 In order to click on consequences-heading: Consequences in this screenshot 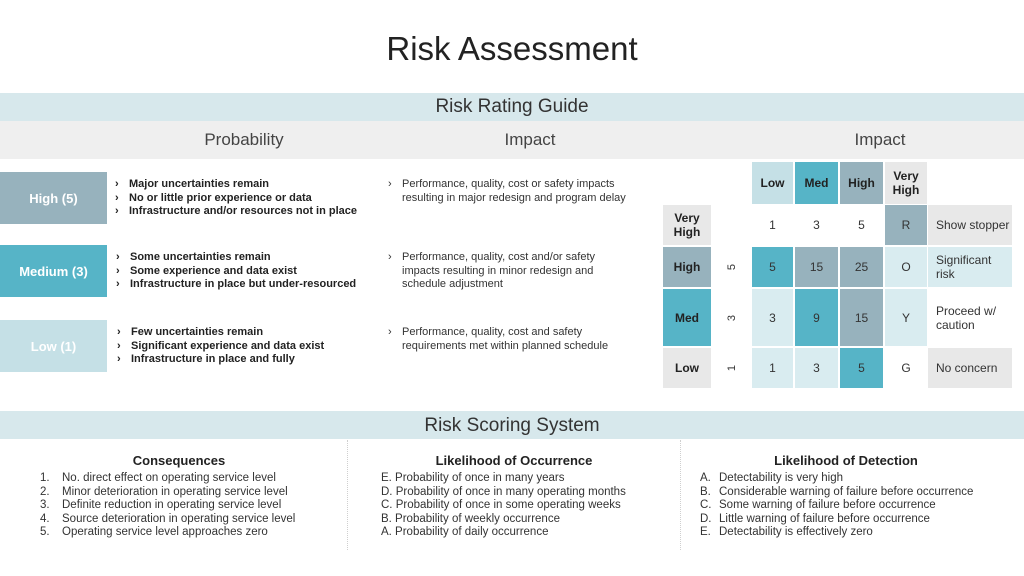, I will do `click(179, 460)`.